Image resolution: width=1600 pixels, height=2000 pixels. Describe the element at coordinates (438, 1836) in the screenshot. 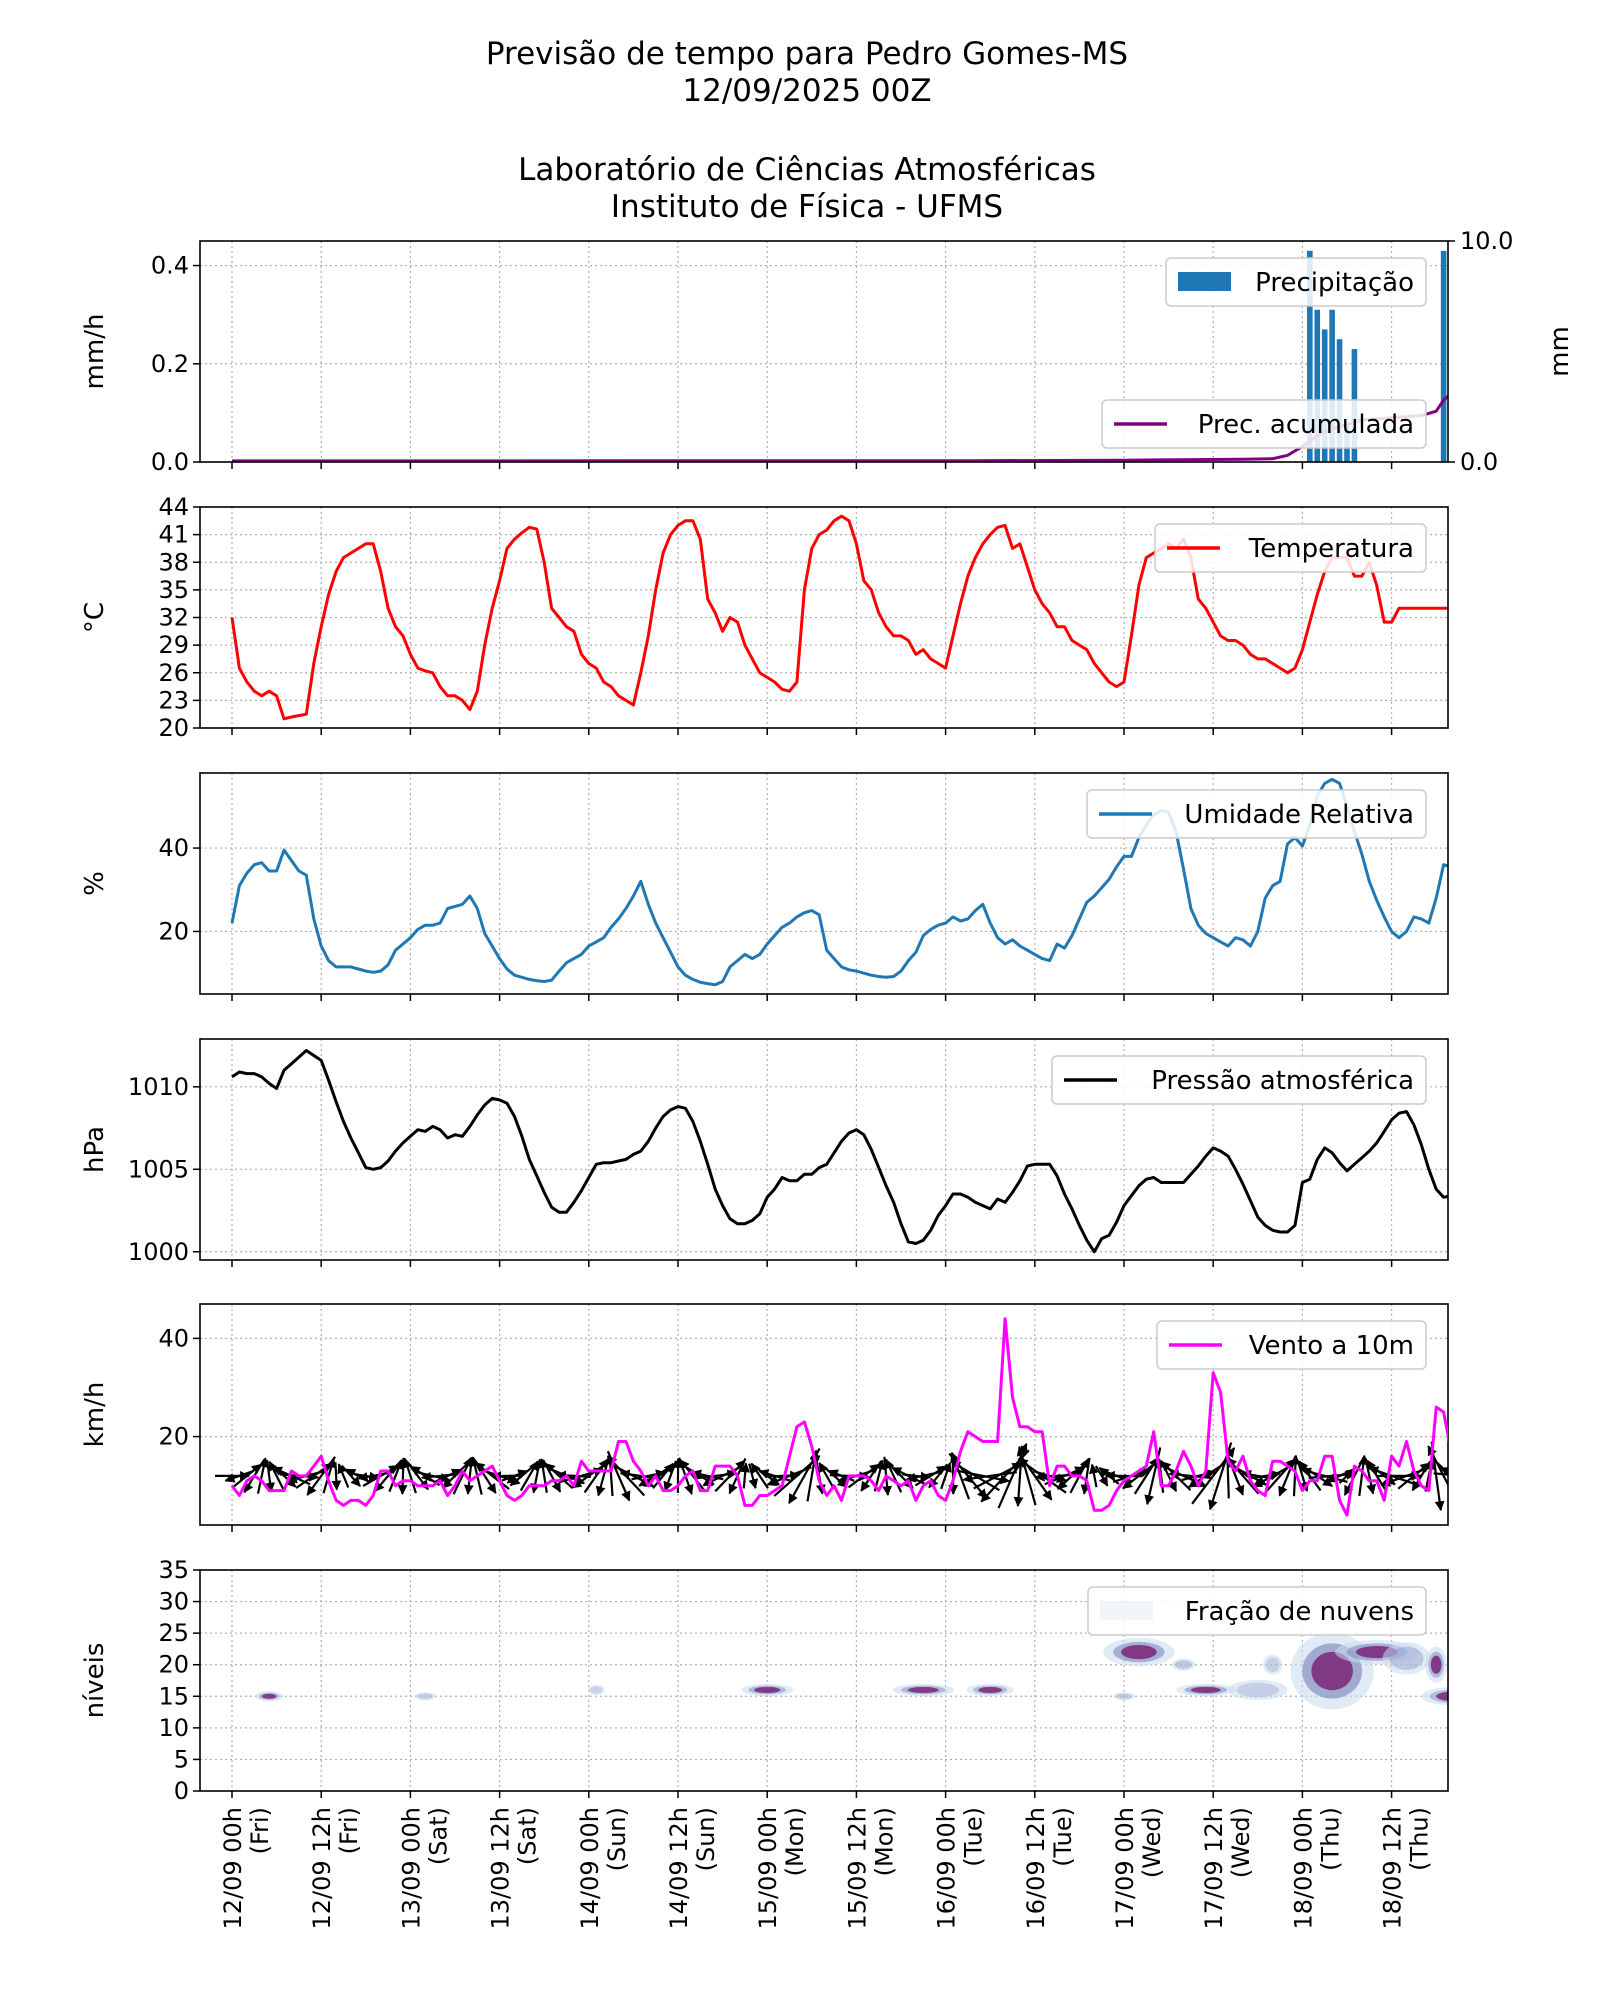

I see `x-tick-day: (Sat)` at that location.